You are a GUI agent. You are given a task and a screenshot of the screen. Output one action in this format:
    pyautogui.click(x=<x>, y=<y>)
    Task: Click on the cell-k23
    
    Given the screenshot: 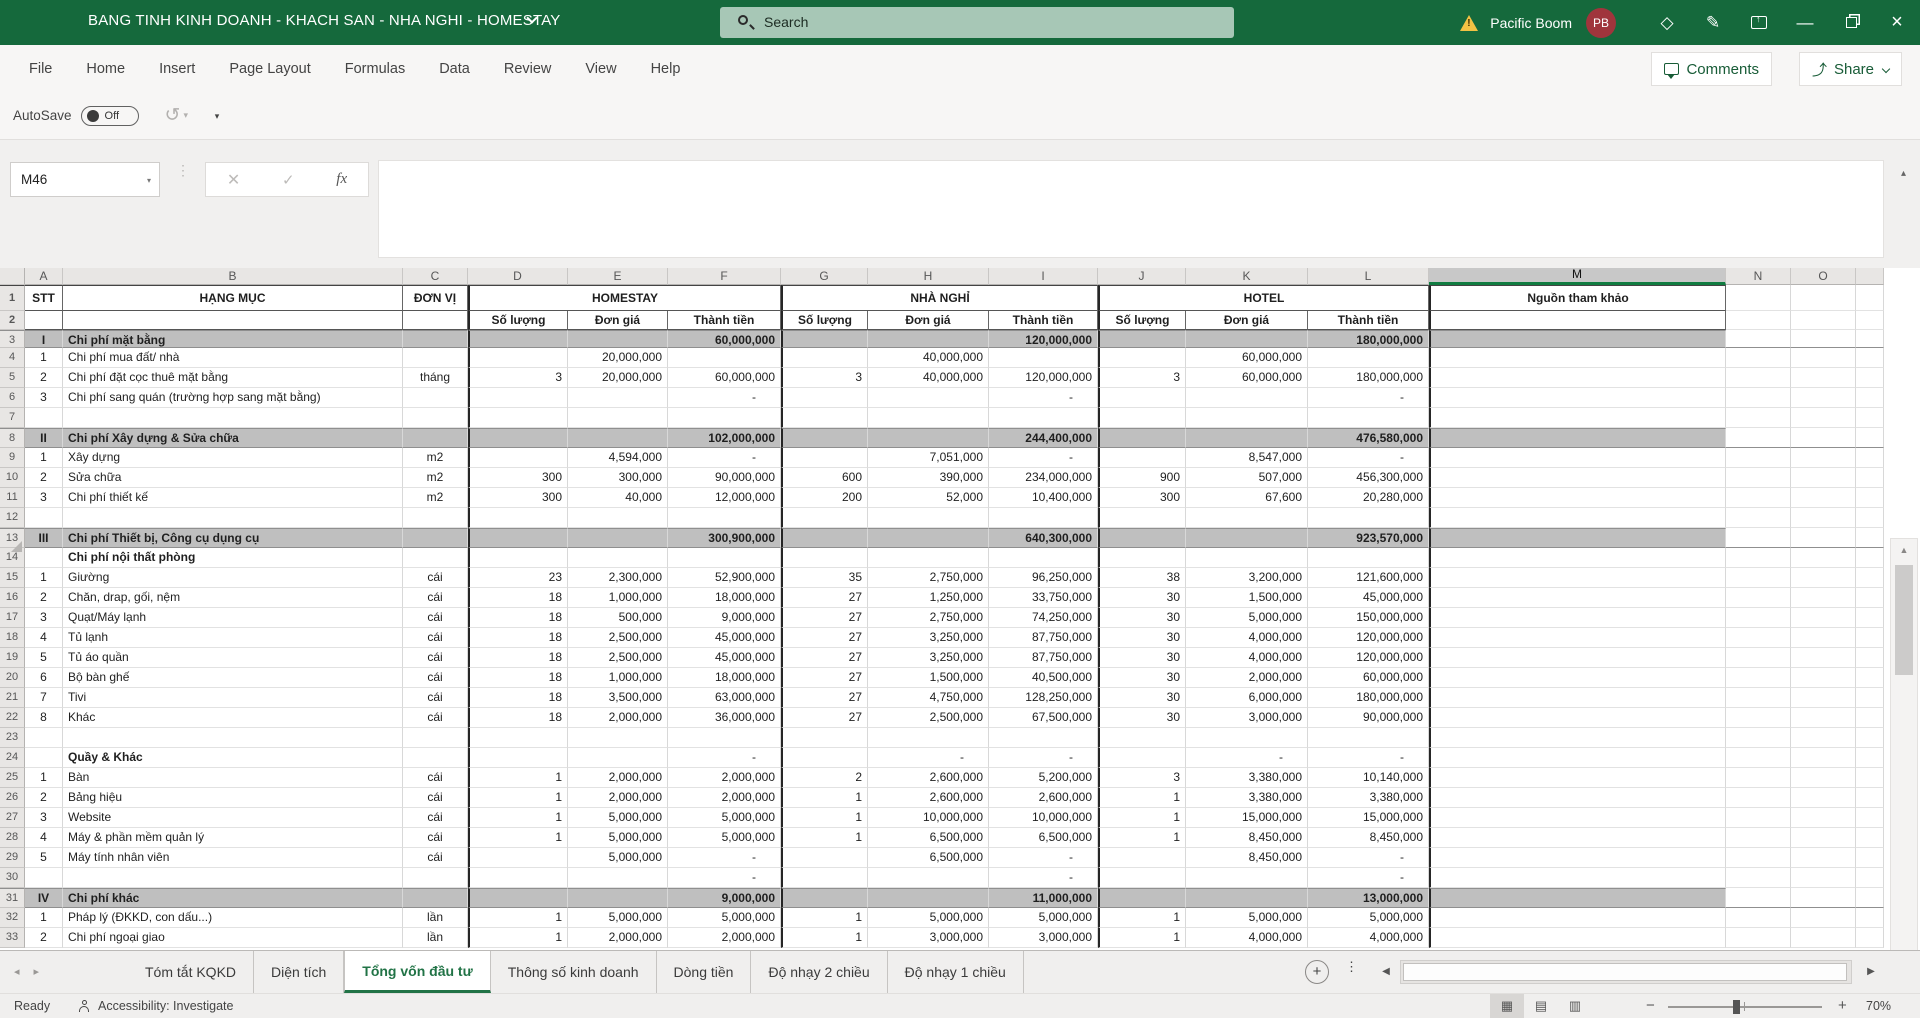 What is the action you would take?
    pyautogui.click(x=1247, y=738)
    